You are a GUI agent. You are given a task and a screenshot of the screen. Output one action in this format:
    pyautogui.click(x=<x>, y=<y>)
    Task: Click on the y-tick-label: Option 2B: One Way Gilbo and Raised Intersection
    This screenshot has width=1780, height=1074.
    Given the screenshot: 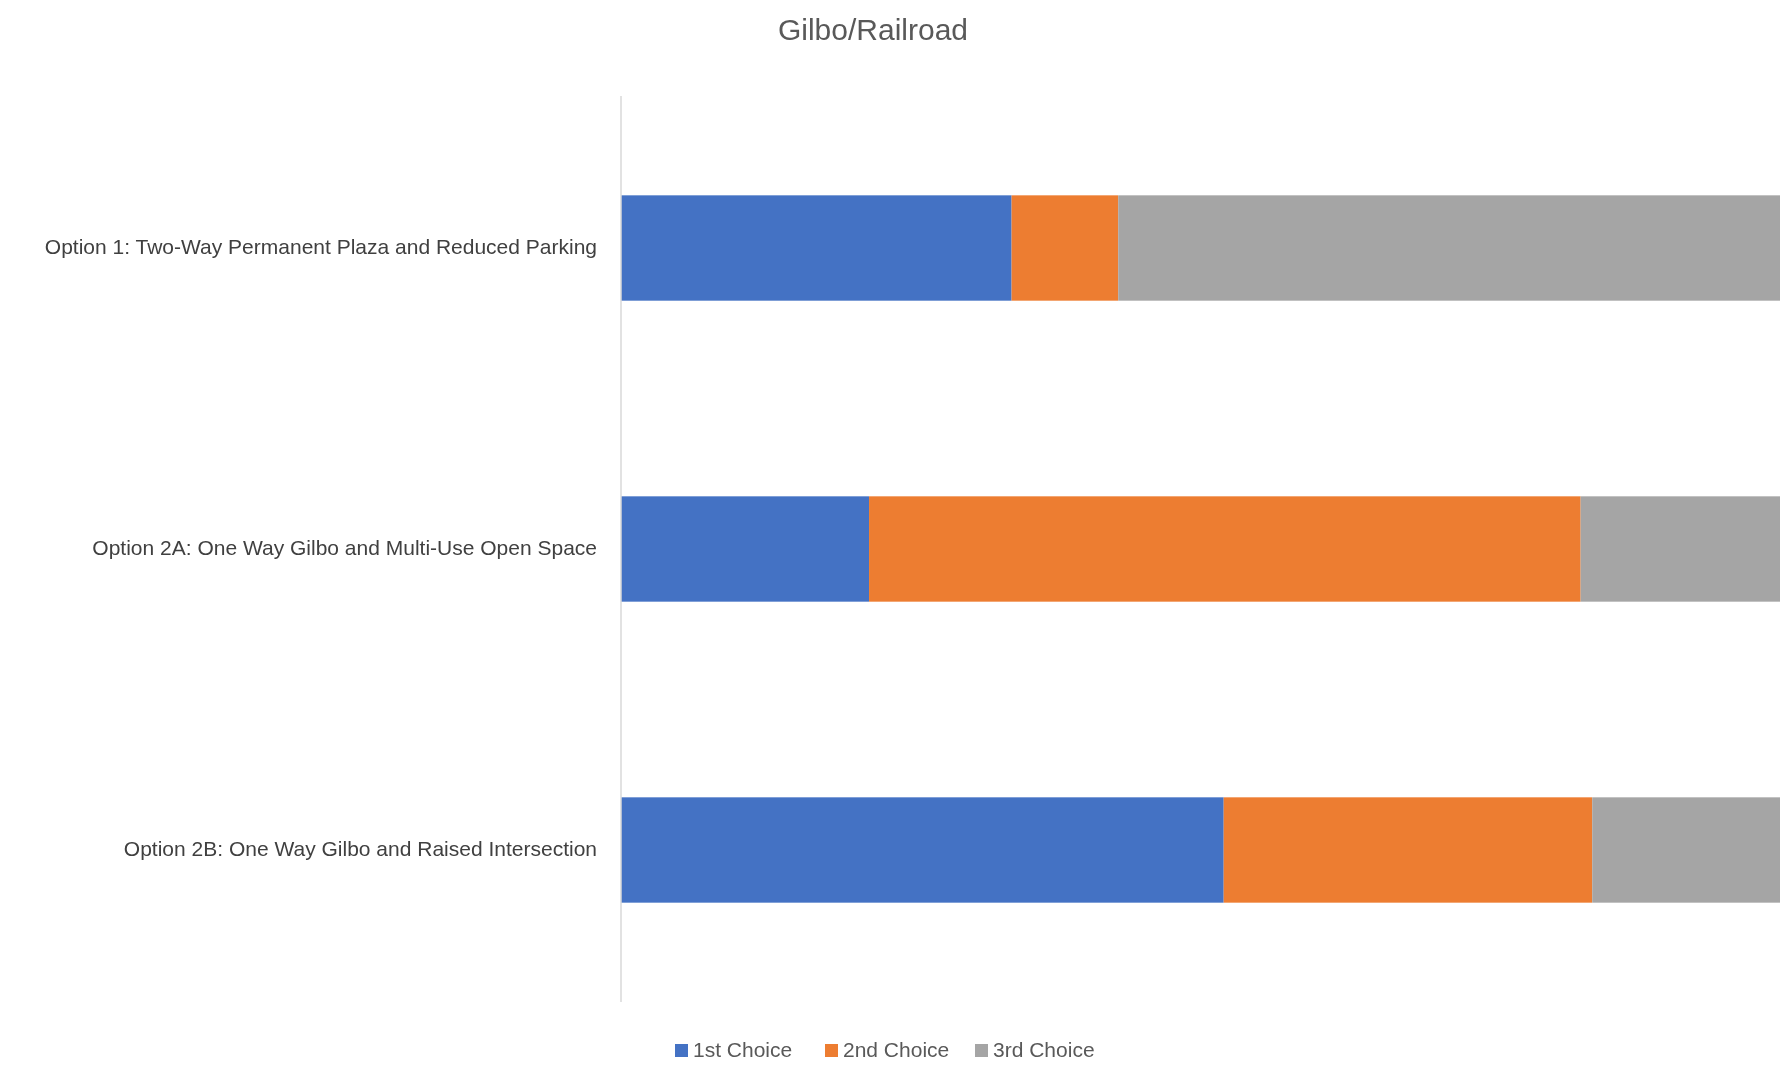 What is the action you would take?
    pyautogui.click(x=360, y=848)
    